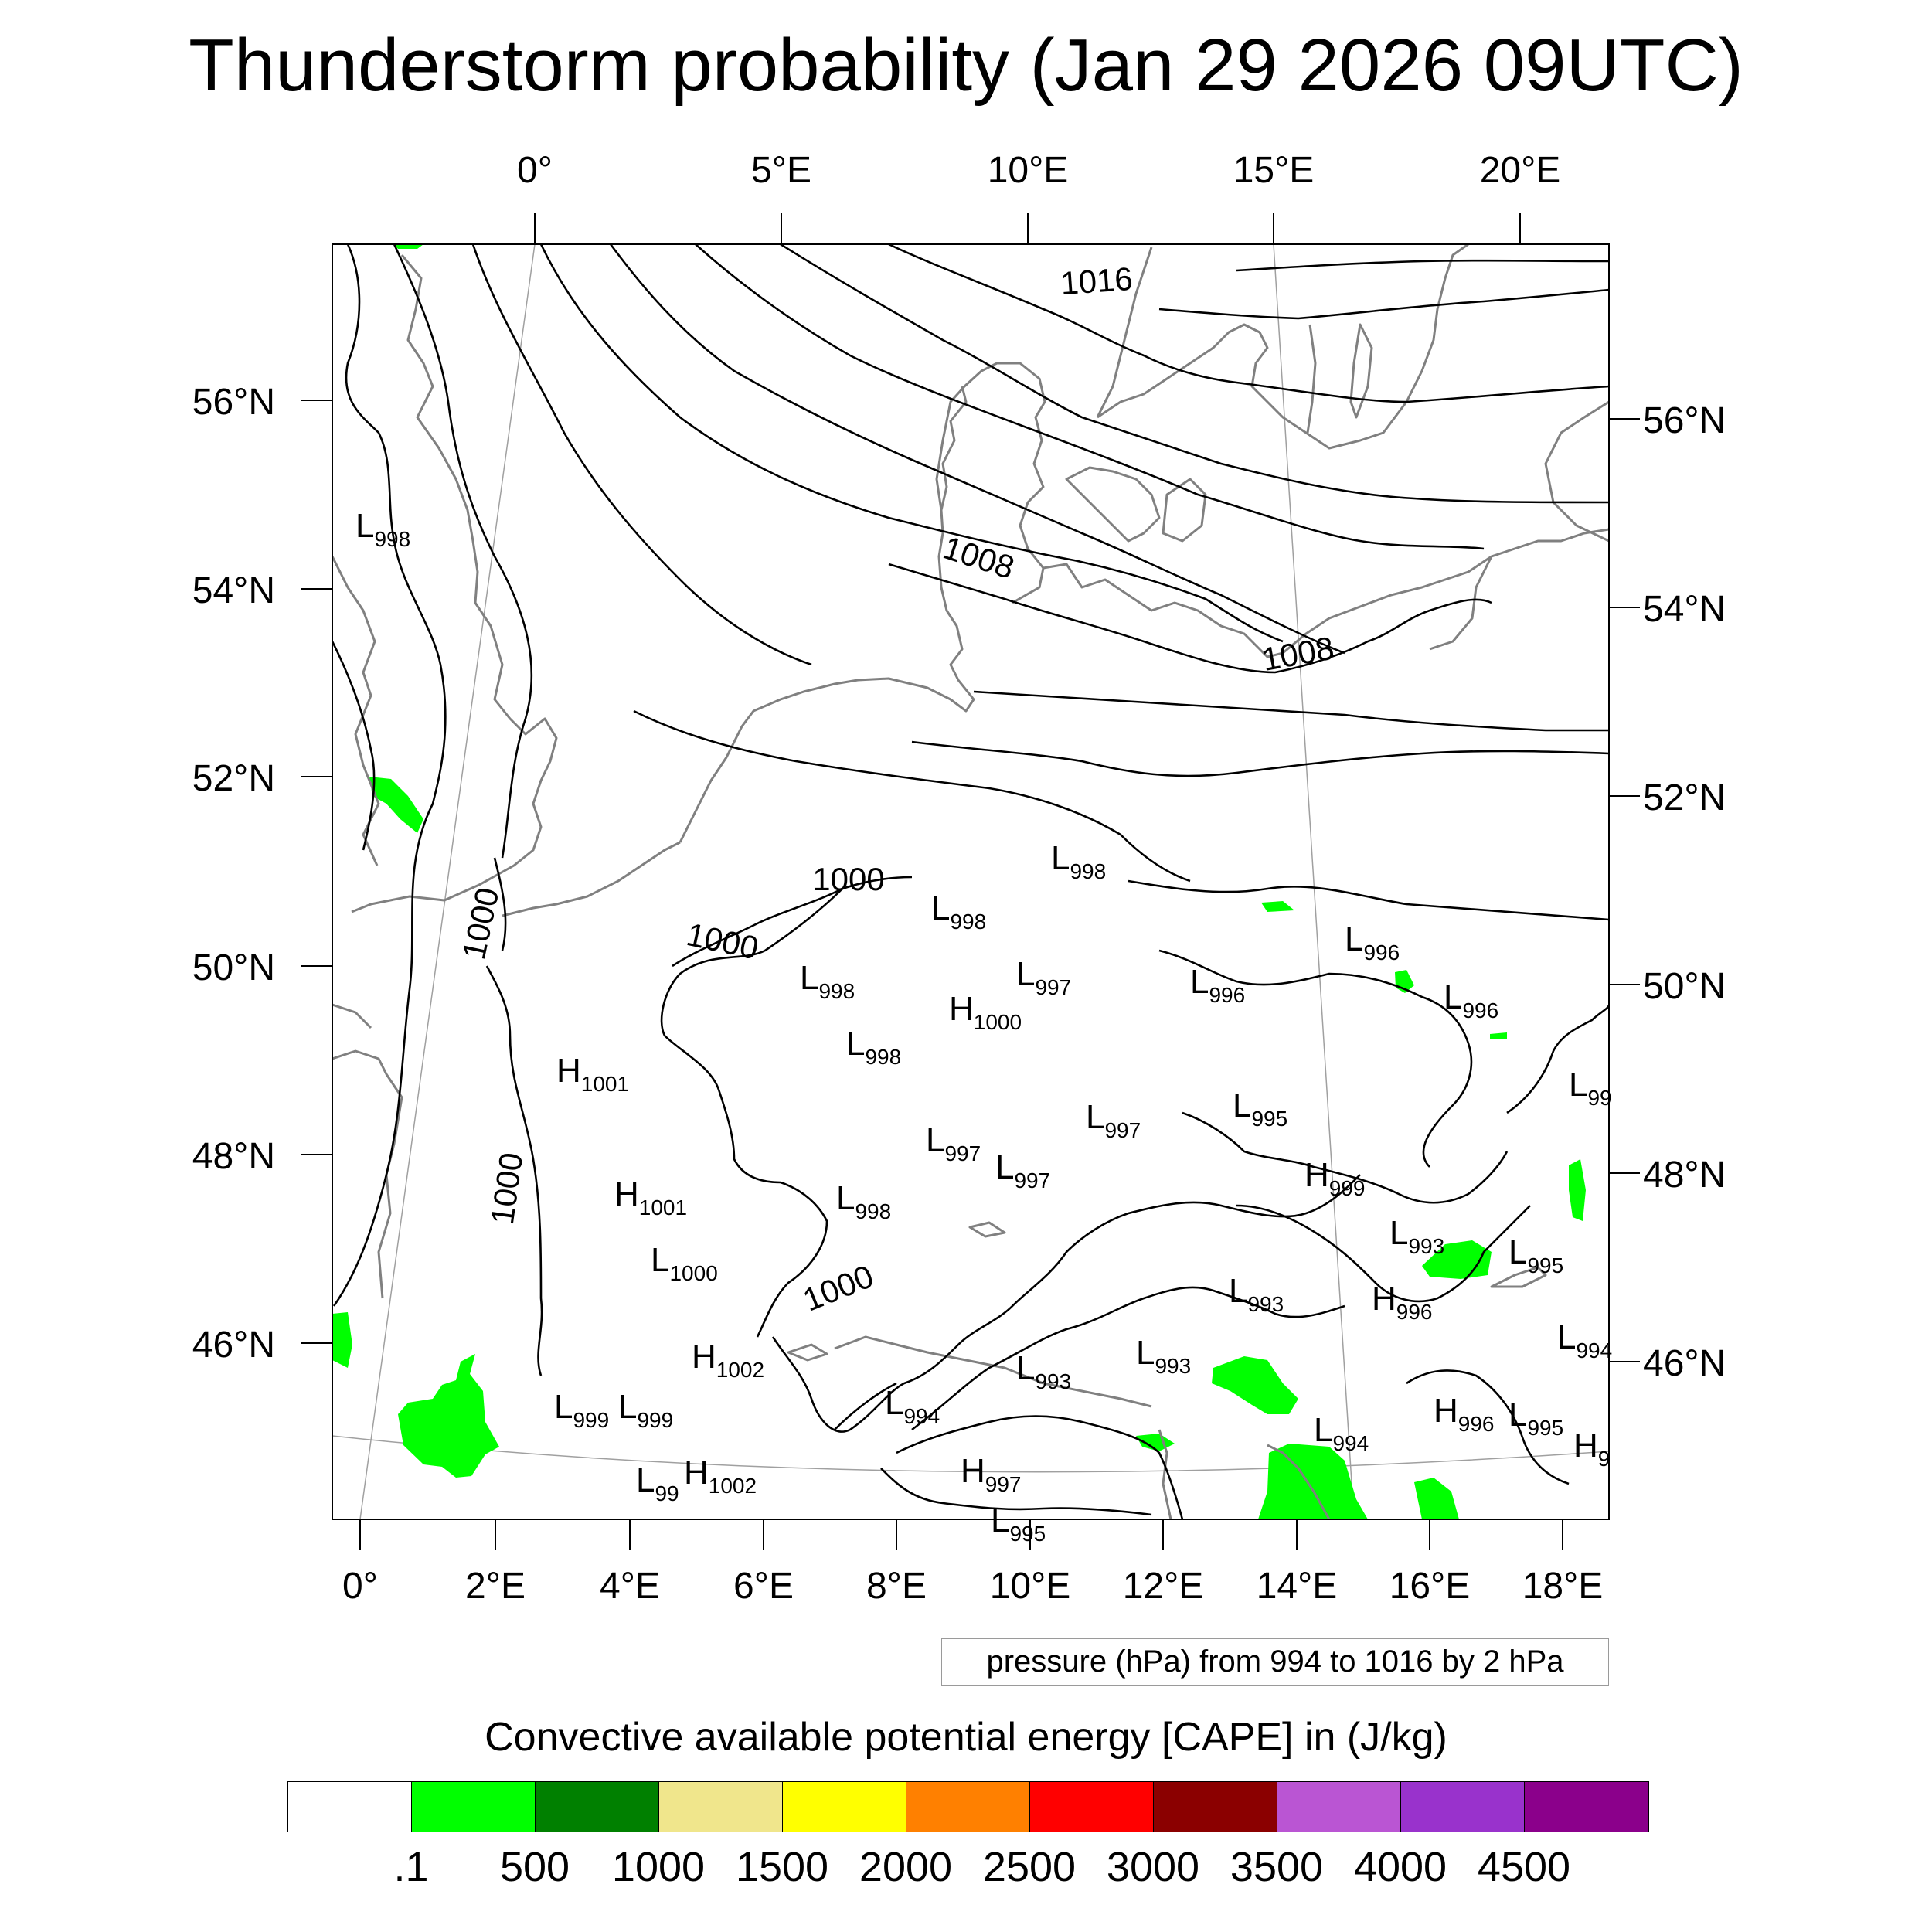 This screenshot has height=1932, width=1932. What do you see at coordinates (234, 779) in the screenshot?
I see `left-lat-label: 52°N` at bounding box center [234, 779].